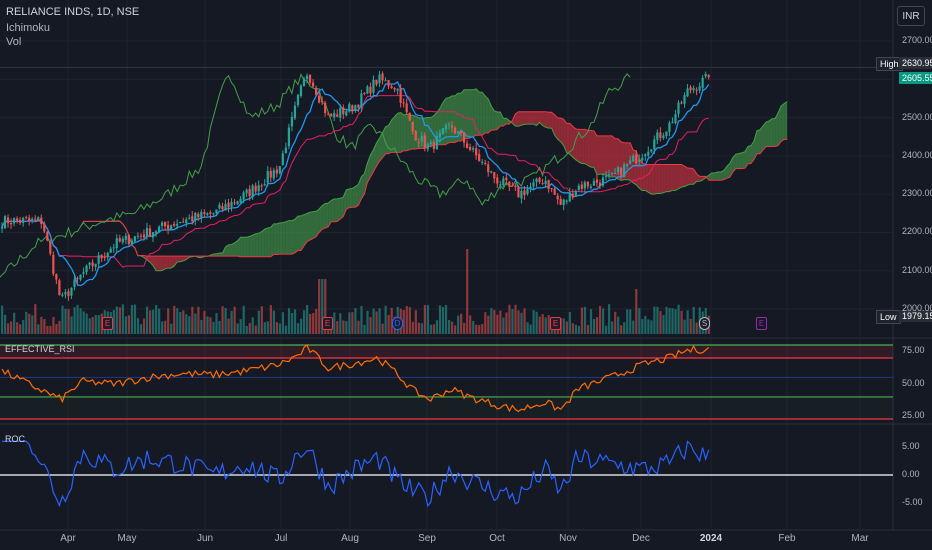 This screenshot has height=550, width=932. What do you see at coordinates (761, 323) in the screenshot?
I see `future-earnings-marker: E` at bounding box center [761, 323].